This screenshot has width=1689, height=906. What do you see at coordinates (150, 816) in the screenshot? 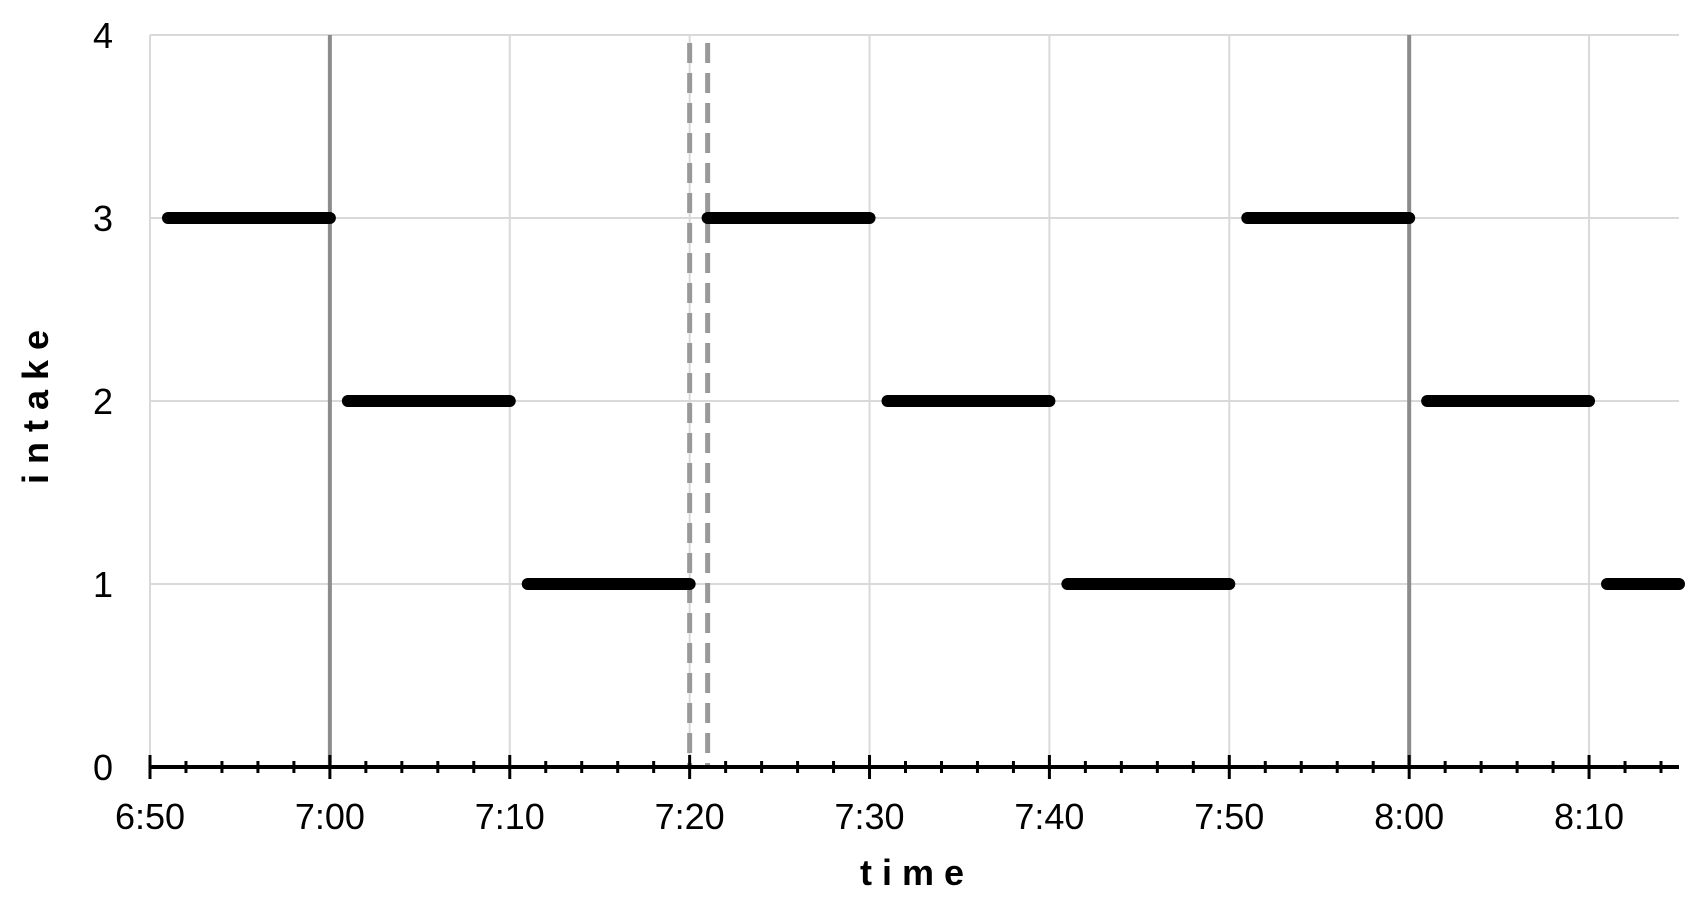
I see `x-tick-label: 6:50` at bounding box center [150, 816].